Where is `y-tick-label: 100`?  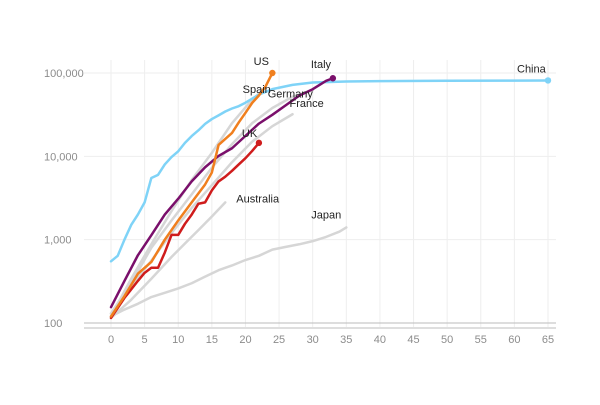 y-tick-label: 100 is located at coordinates (53, 324).